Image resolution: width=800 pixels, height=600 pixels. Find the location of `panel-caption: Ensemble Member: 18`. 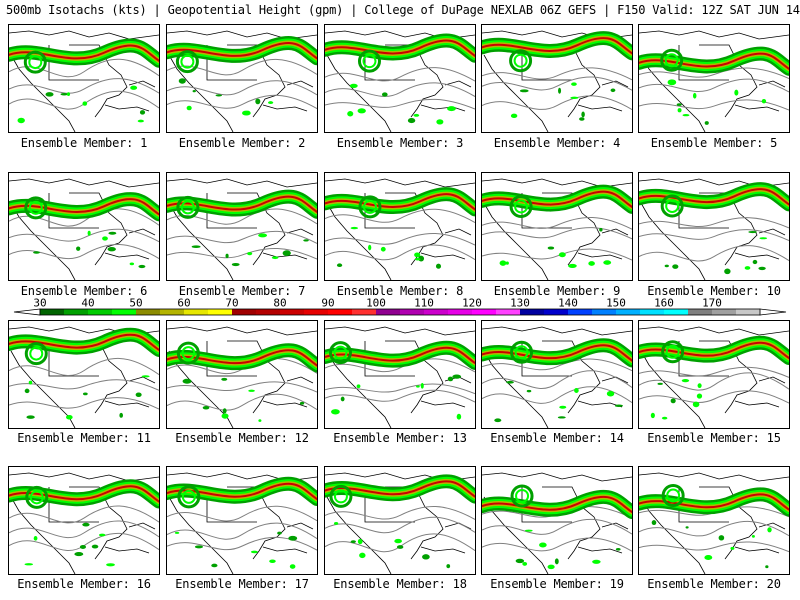

panel-caption: Ensemble Member: 18 is located at coordinates (400, 584).